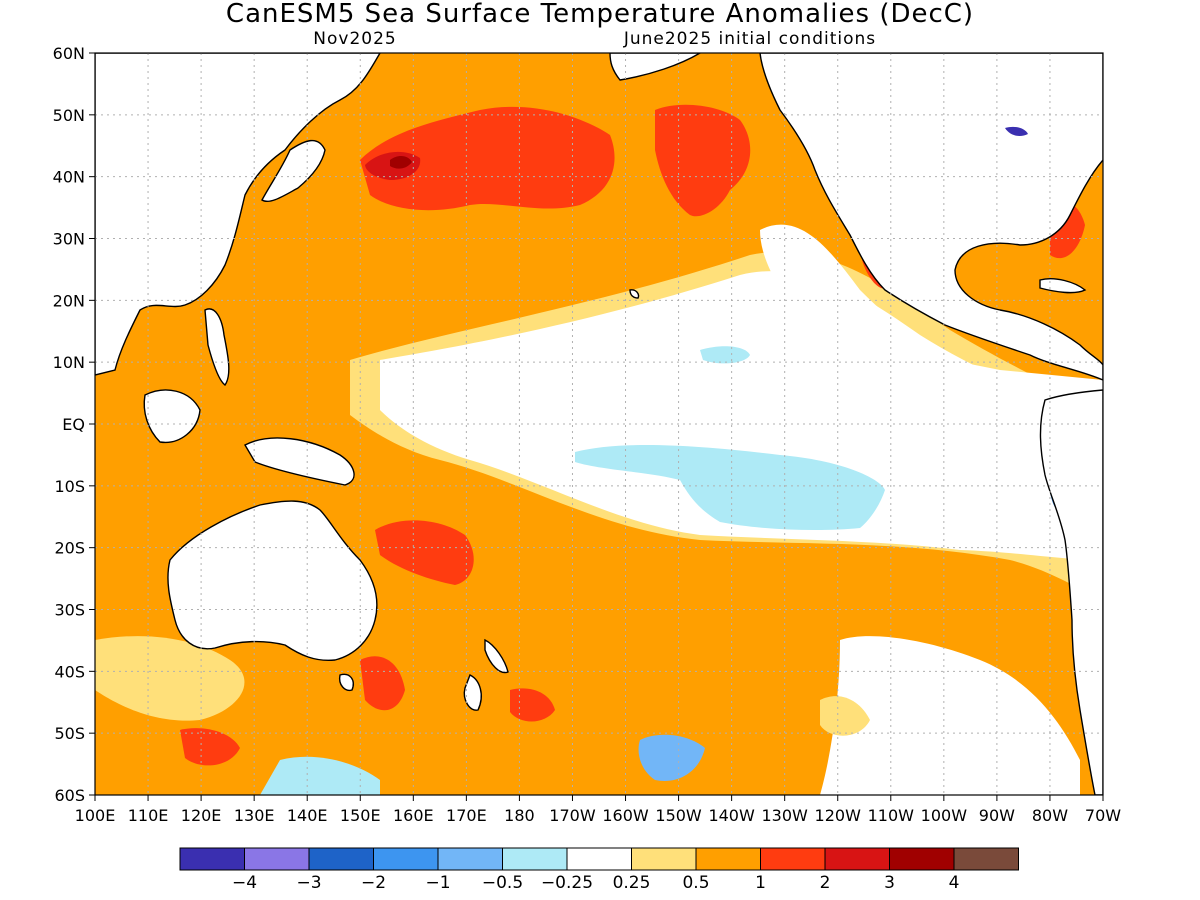  What do you see at coordinates (845, 716) in the screenshot?
I see `neutral-southeast-pacific-edge` at bounding box center [845, 716].